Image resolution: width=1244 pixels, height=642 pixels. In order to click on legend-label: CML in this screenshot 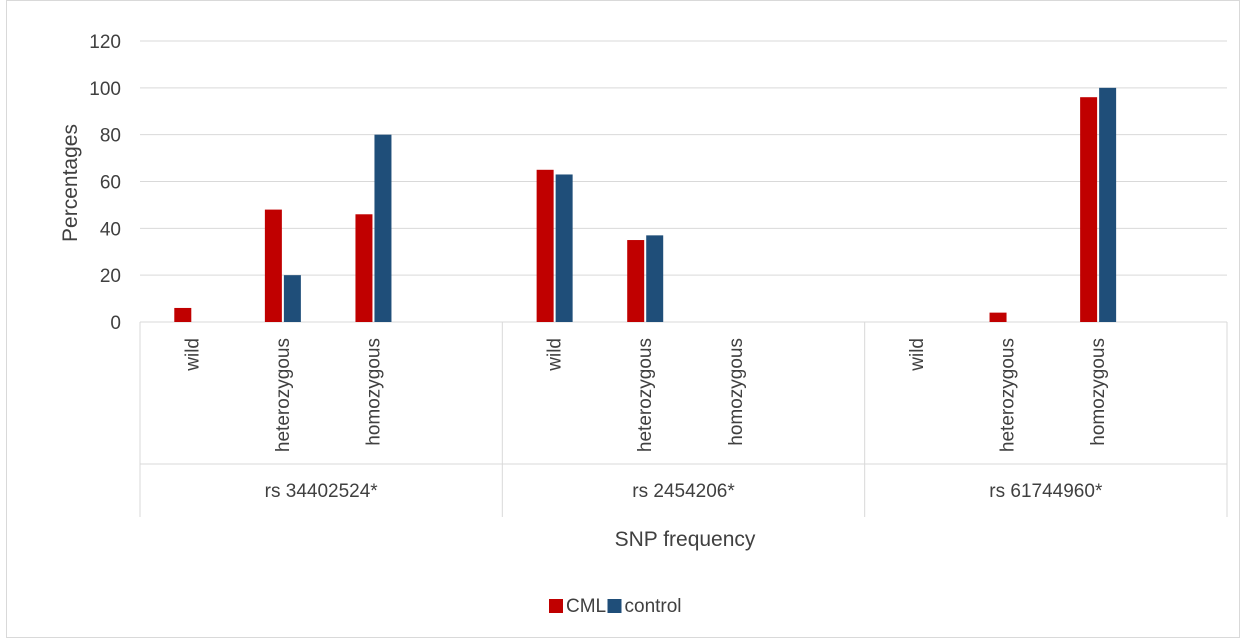, I will do `click(586, 606)`.